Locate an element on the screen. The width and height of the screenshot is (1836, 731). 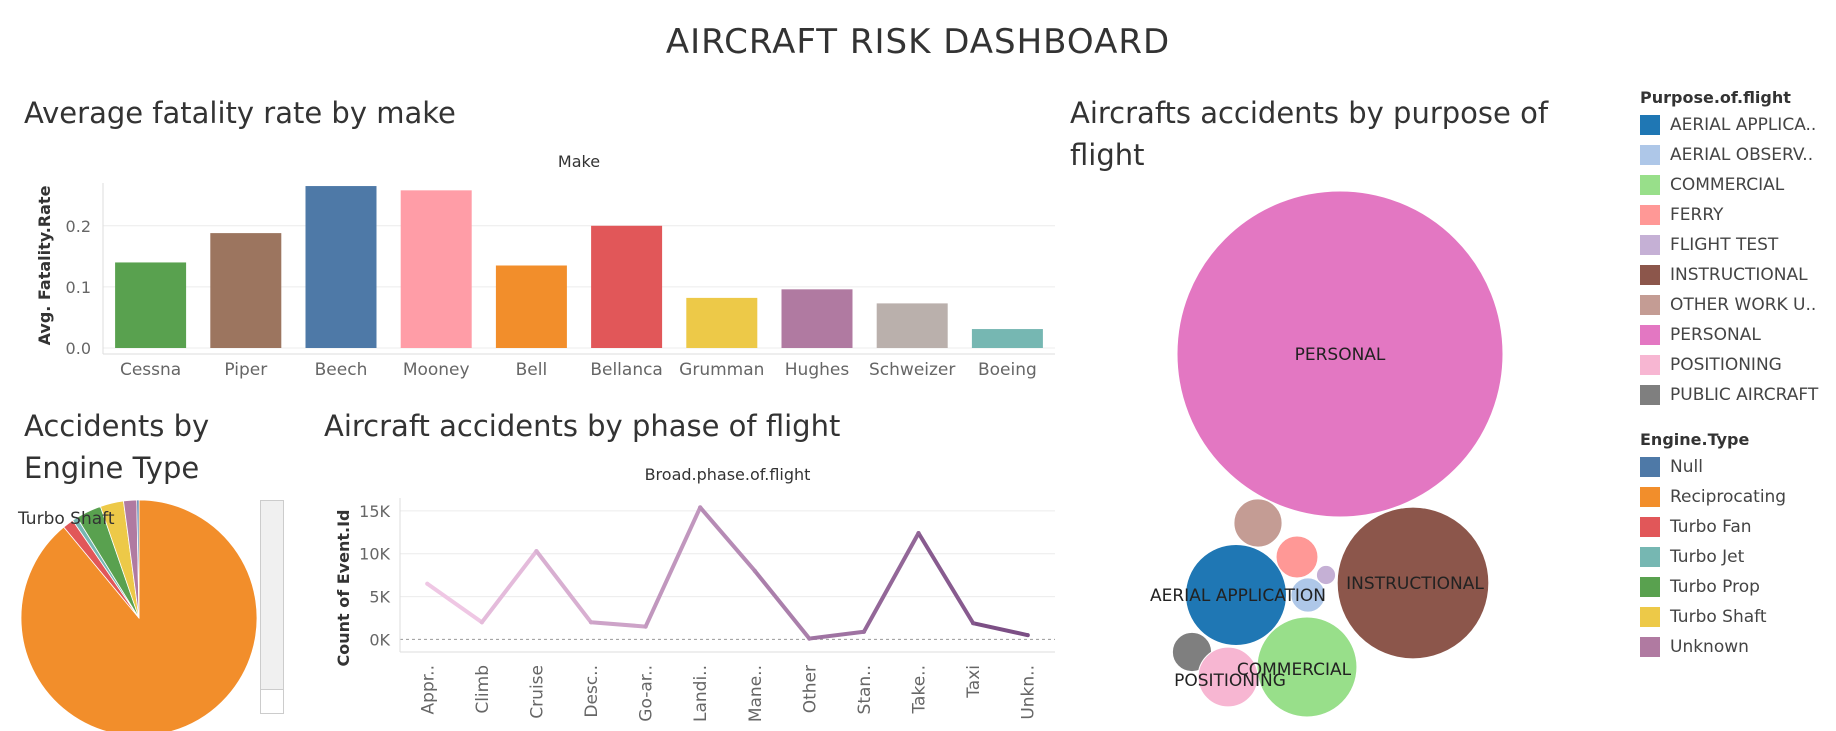
bubble-aerial-application is located at coordinates (1236, 595).